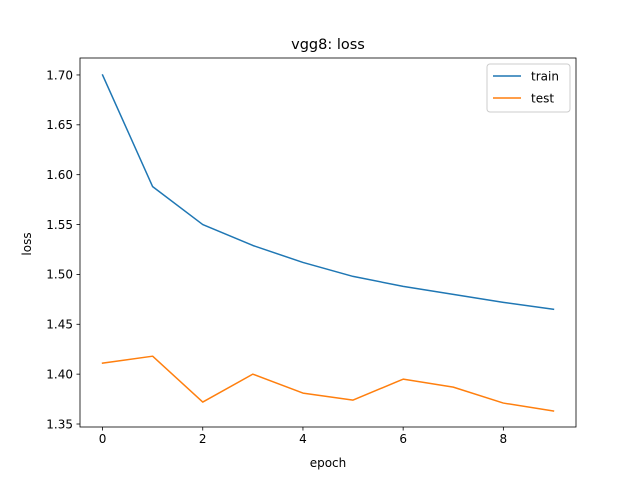 Image resolution: width=640 pixels, height=480 pixels. What do you see at coordinates (504, 439) in the screenshot?
I see `x-tick-label: 8` at bounding box center [504, 439].